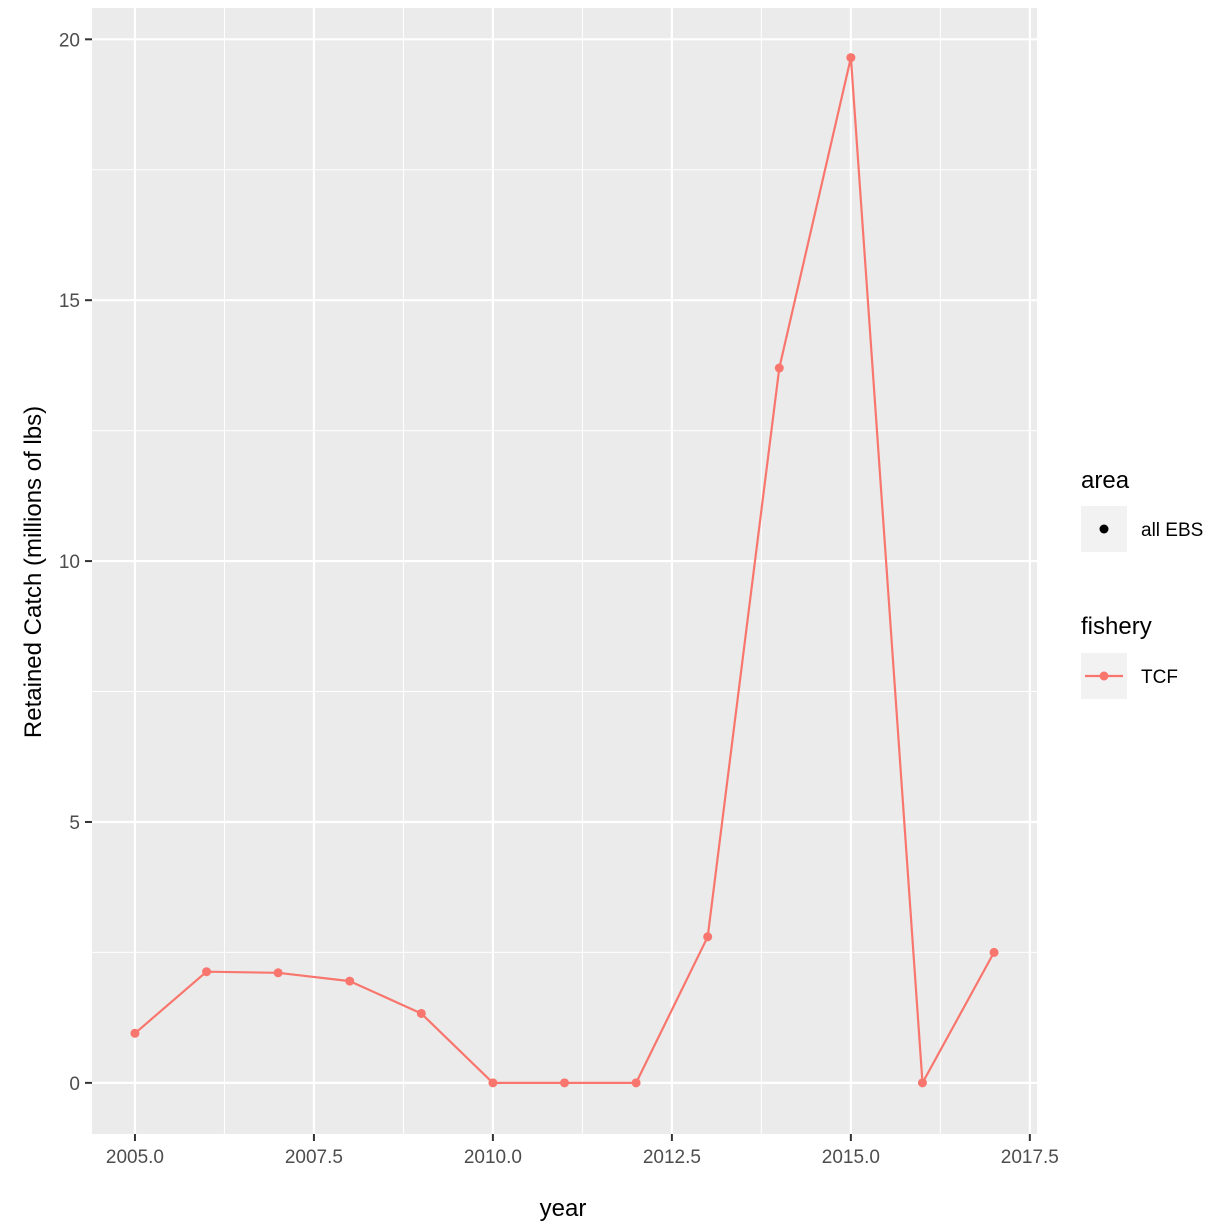  What do you see at coordinates (314, 1157) in the screenshot?
I see `x-tick-label: 2007.5` at bounding box center [314, 1157].